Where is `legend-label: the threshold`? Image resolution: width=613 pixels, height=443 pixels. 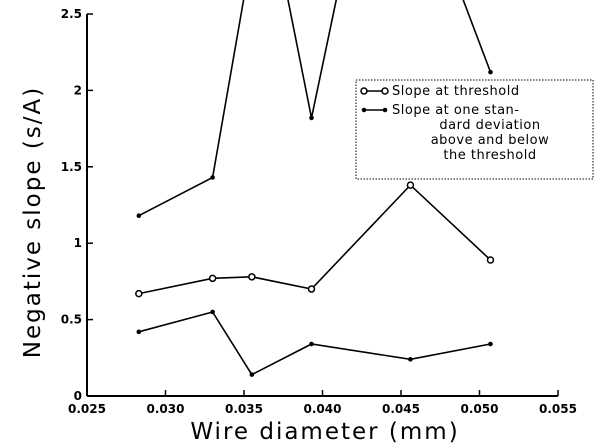 legend-label: the threshold is located at coordinates (489, 155).